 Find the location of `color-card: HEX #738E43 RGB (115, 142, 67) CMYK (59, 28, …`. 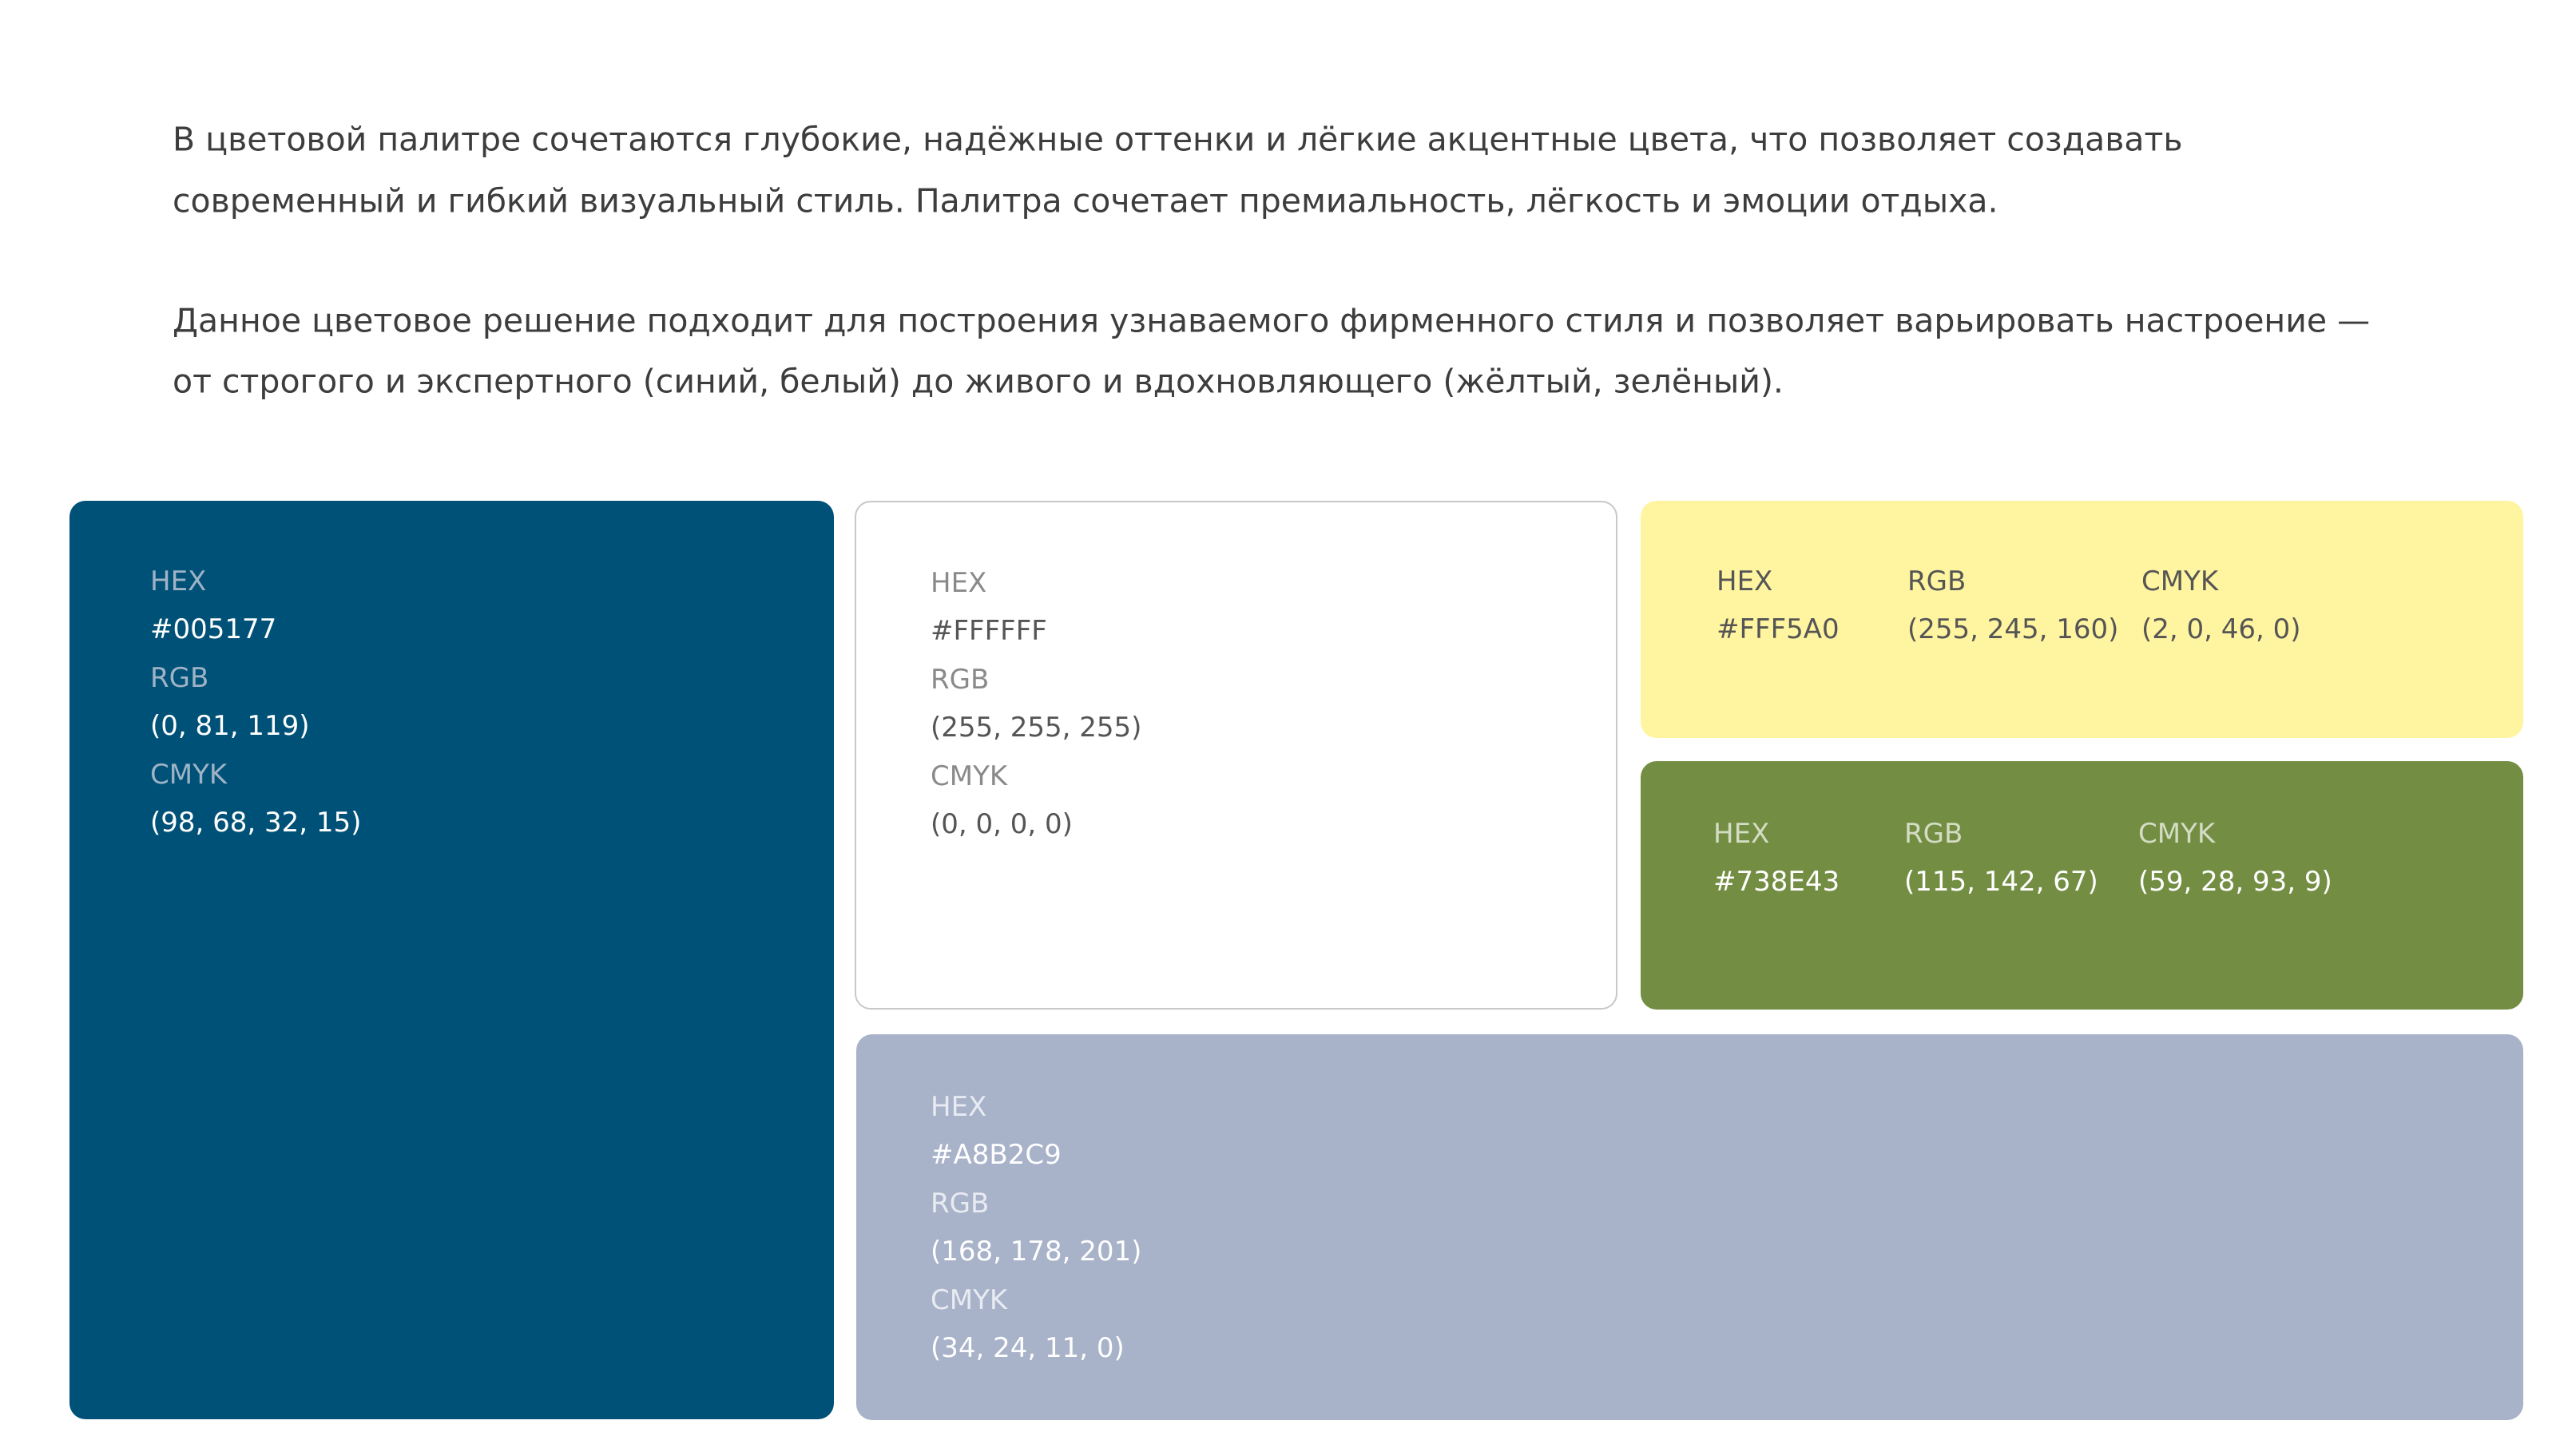

color-card: HEX #738E43 RGB (115, 142, 67) CMYK (59, 28, … is located at coordinates (2082, 885).